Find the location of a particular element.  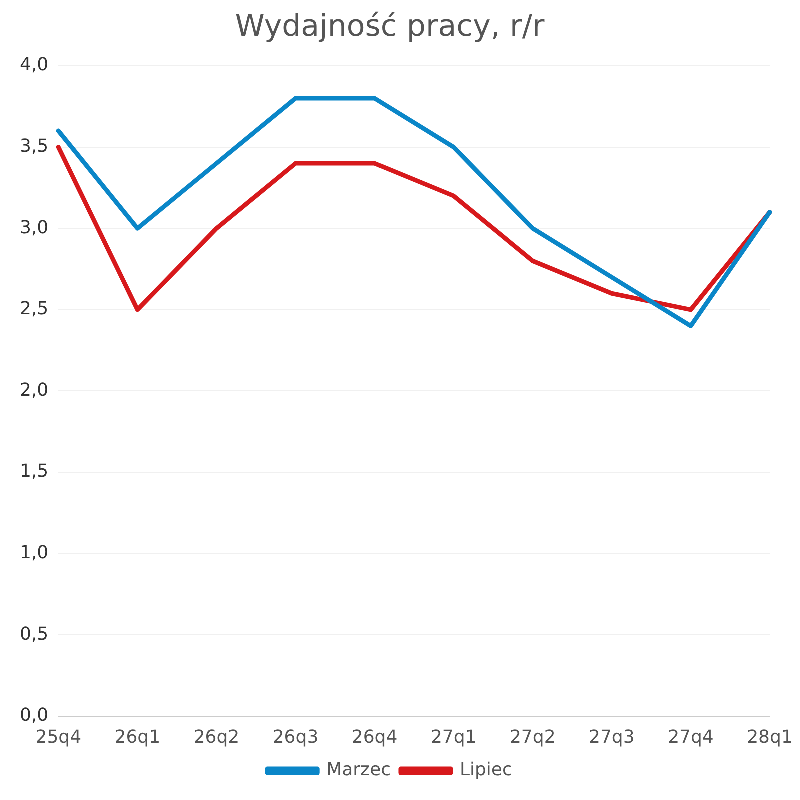

x-tick-label: 25q4 is located at coordinates (59, 737).